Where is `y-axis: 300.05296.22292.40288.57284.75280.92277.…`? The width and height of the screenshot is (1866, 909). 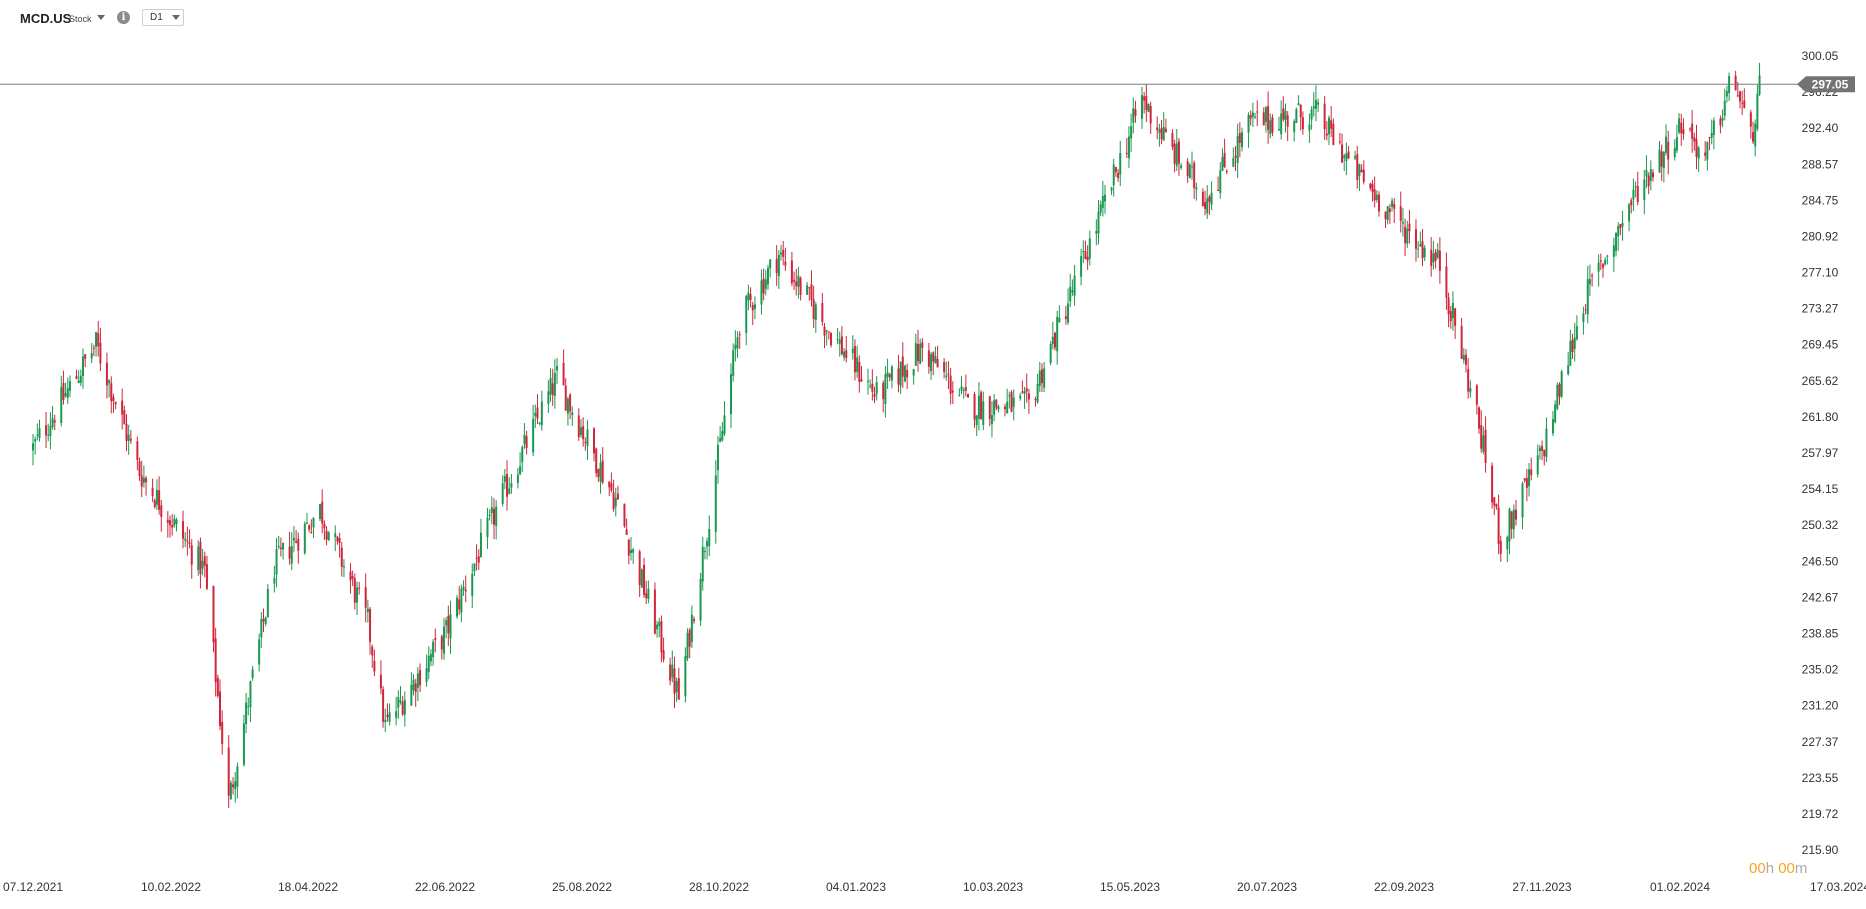
y-axis: 300.05296.22292.40288.57284.75280.92277.… is located at coordinates (1820, 453).